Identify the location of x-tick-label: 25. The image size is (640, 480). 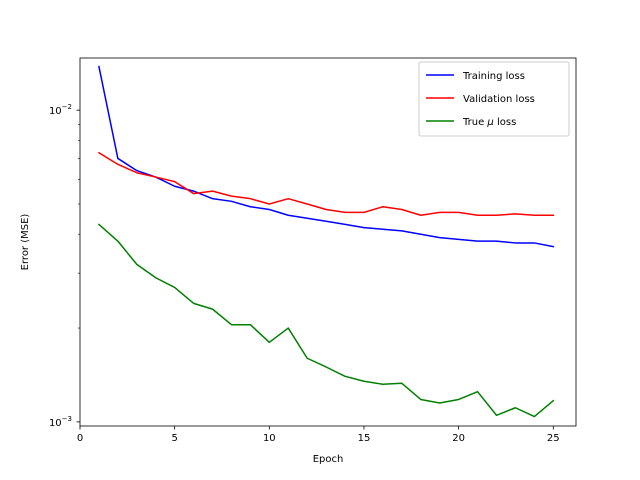
(553, 438).